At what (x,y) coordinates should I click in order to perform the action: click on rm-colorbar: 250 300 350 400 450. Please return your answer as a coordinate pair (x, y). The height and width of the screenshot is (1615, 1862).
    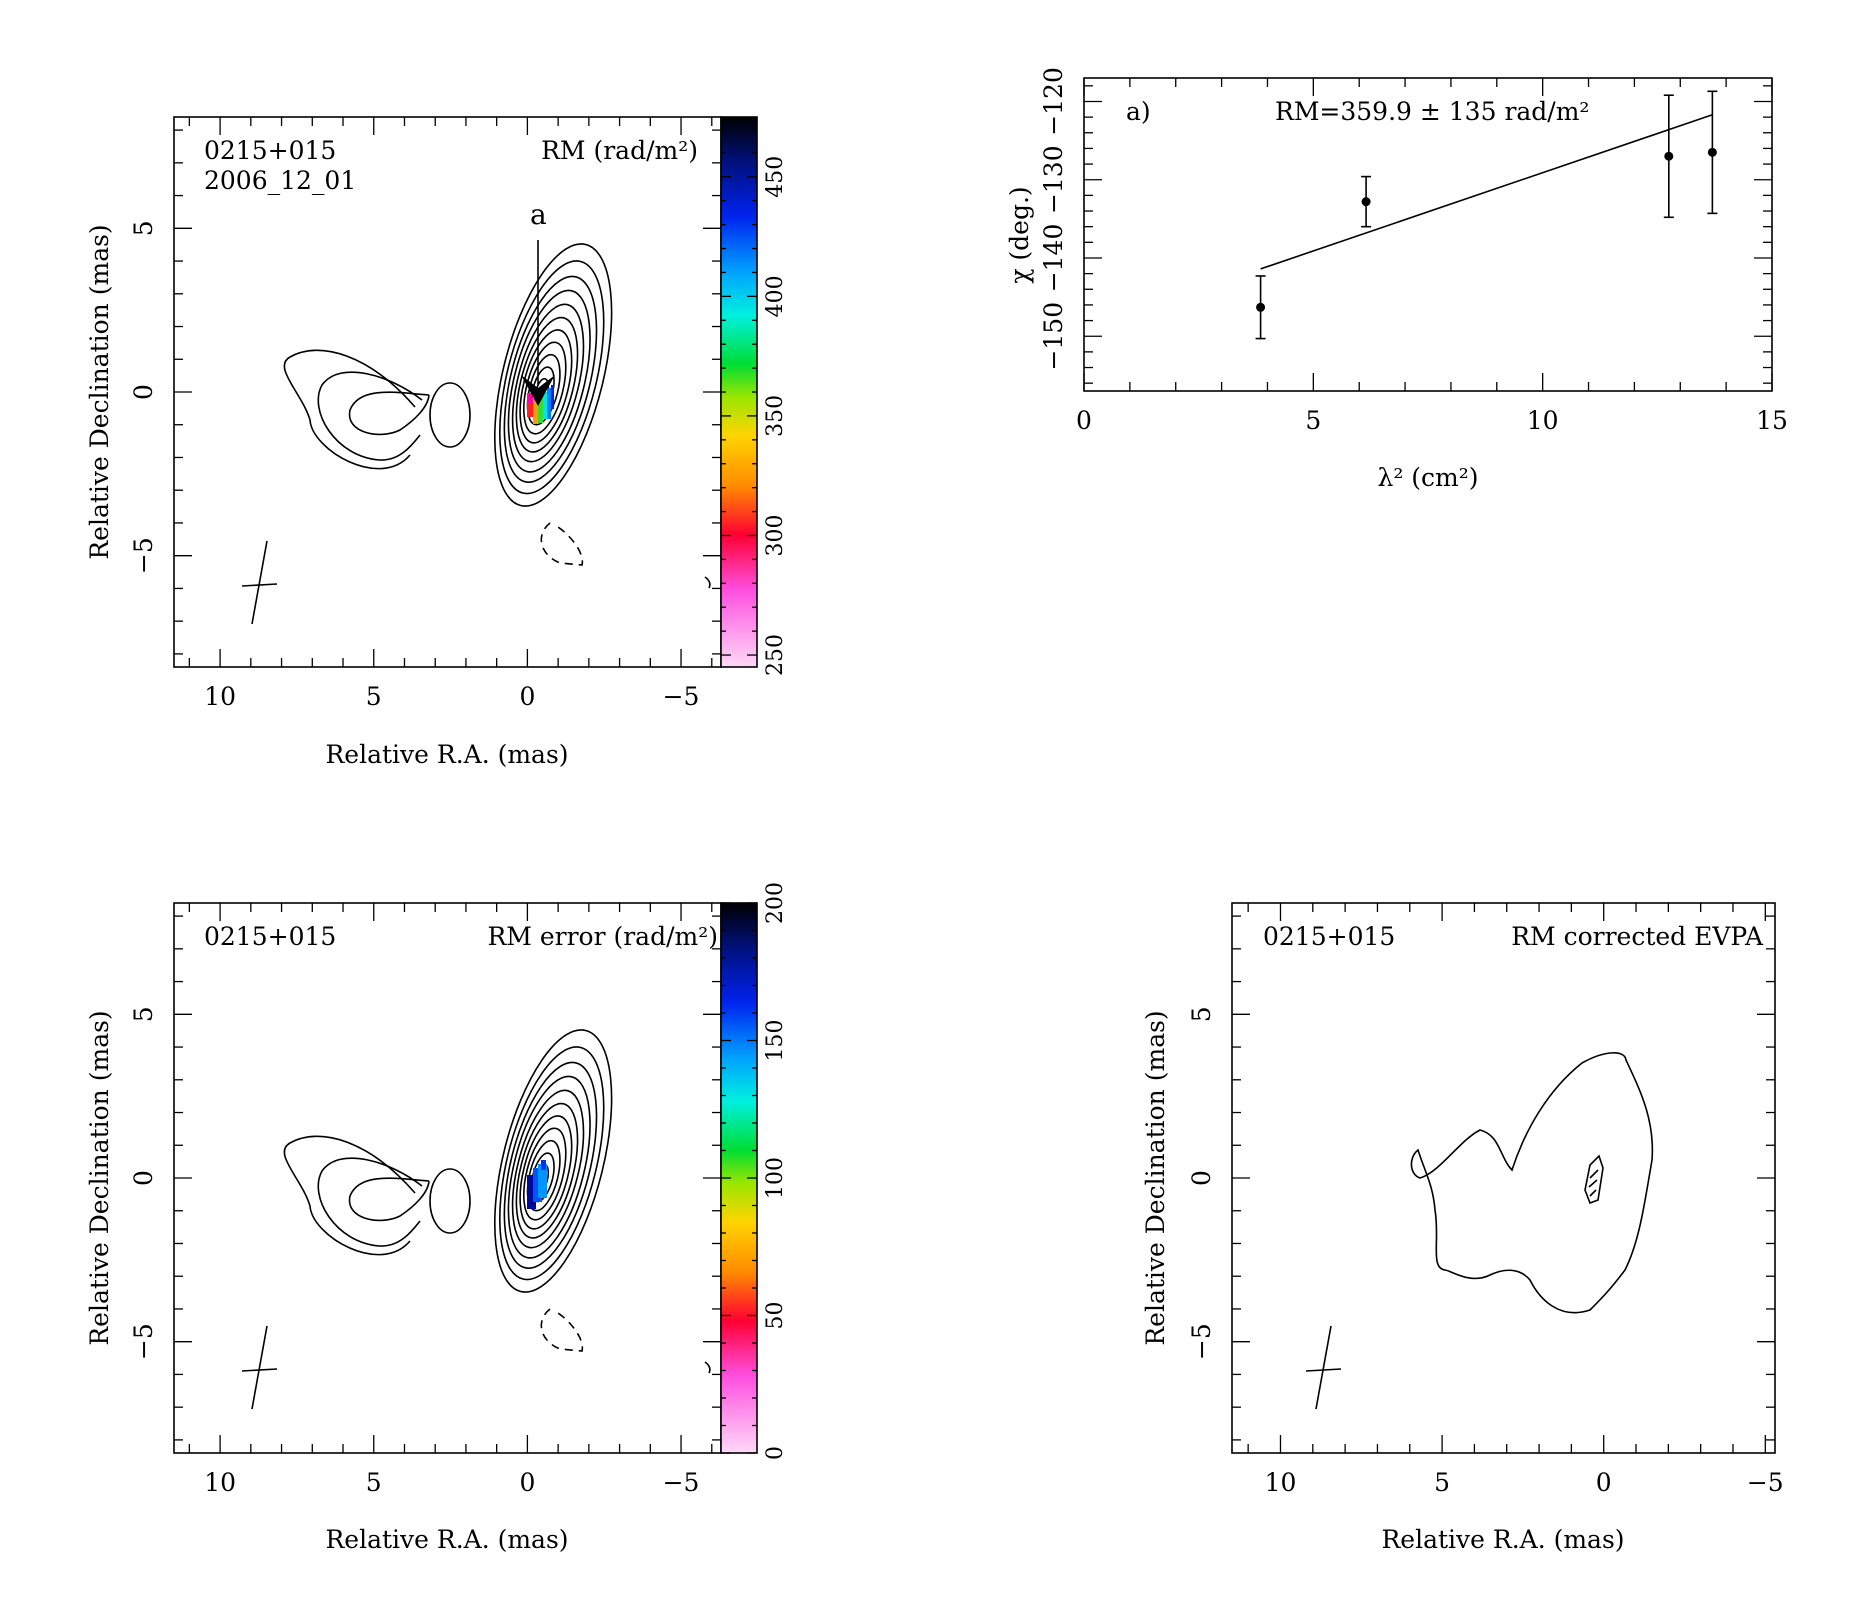
    Looking at the image, I should click on (754, 396).